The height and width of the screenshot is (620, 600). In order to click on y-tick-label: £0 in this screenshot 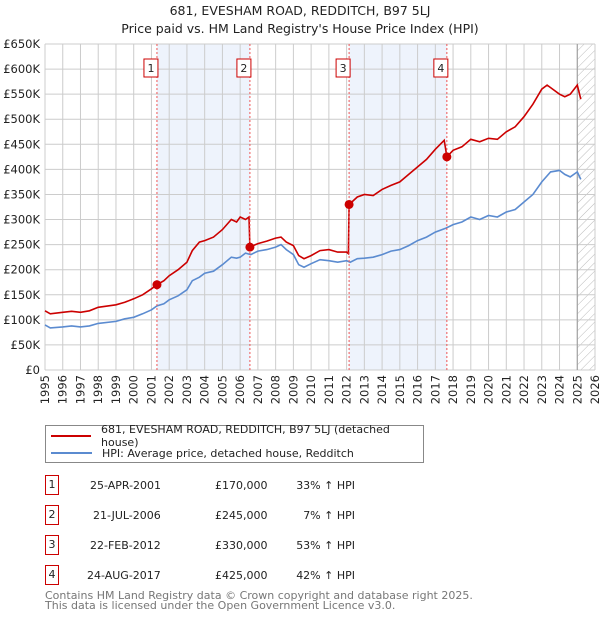, I will do `click(32, 370)`.